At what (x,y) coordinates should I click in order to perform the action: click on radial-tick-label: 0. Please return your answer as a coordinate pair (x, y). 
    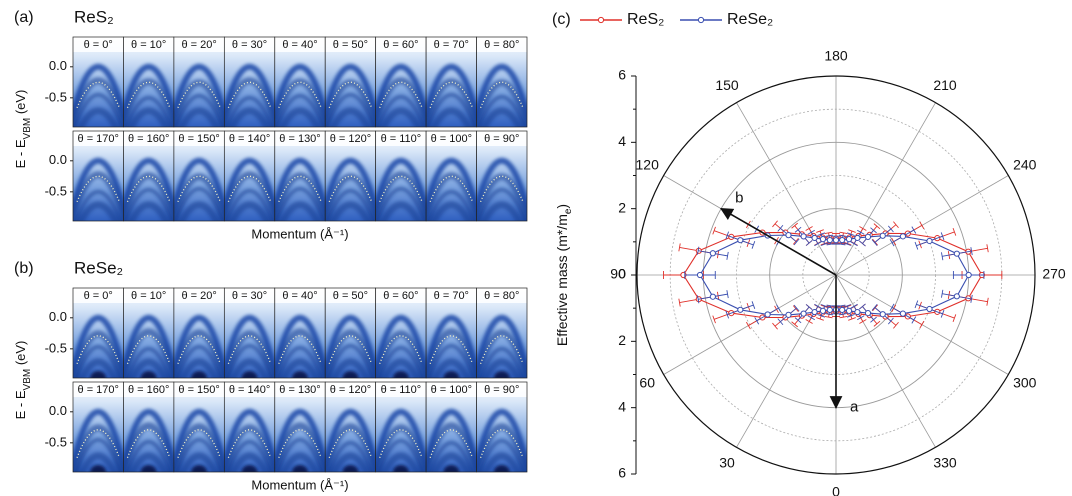
    Looking at the image, I should click on (622, 274).